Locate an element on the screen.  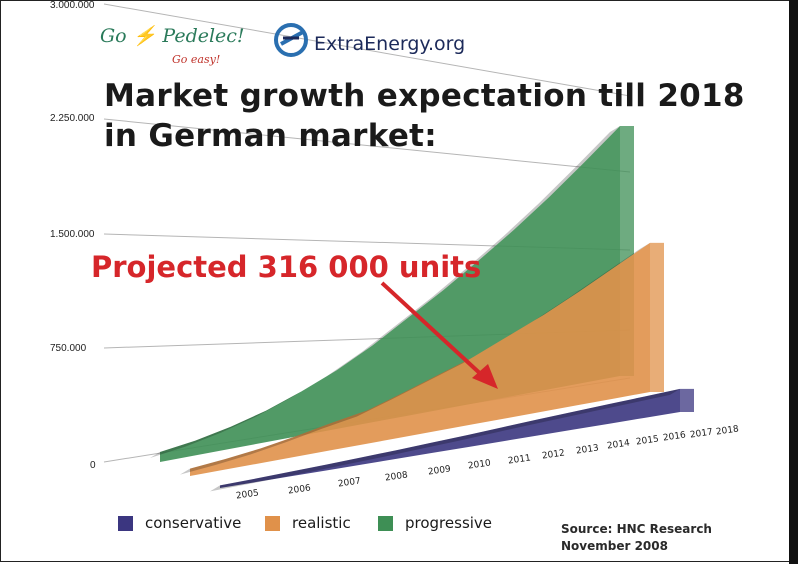
series-top-edge-conservative is located at coordinates (445, 440).